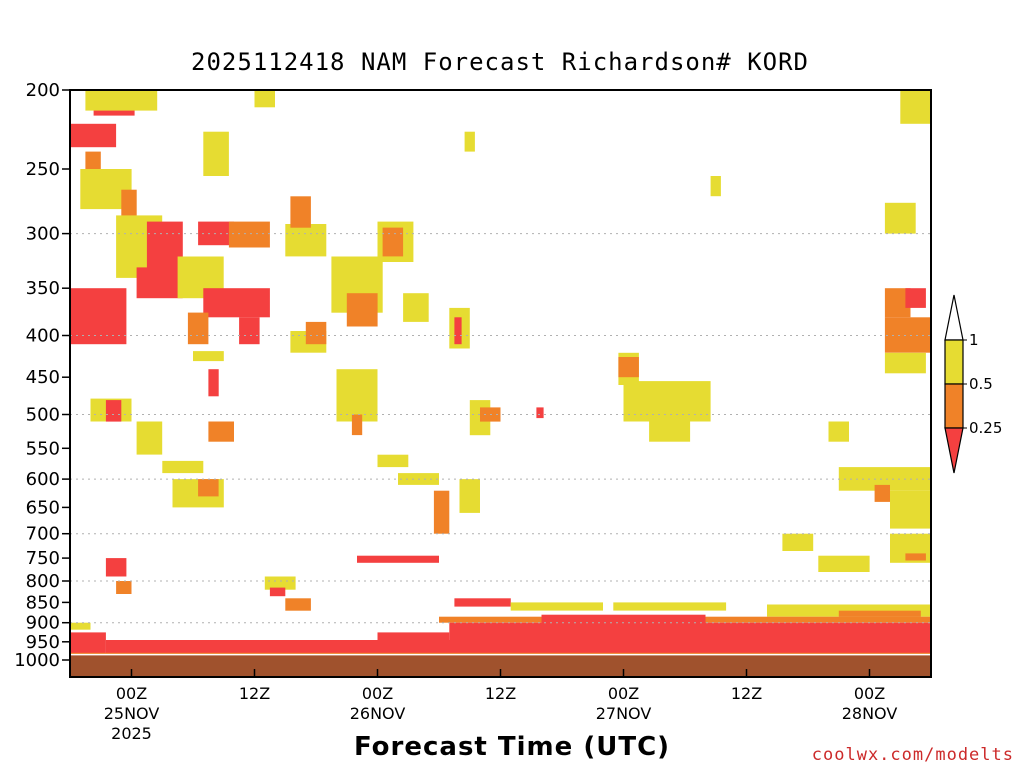  What do you see at coordinates (500, 693) in the screenshot?
I see `x-tick-label-3: 12Z` at bounding box center [500, 693].